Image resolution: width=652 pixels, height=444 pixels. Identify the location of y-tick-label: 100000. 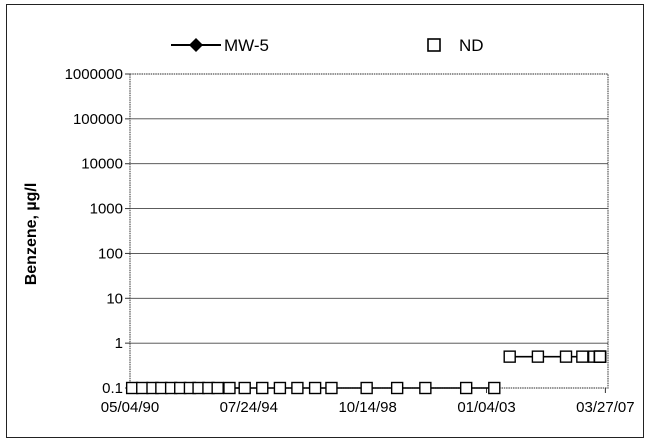
(98, 119).